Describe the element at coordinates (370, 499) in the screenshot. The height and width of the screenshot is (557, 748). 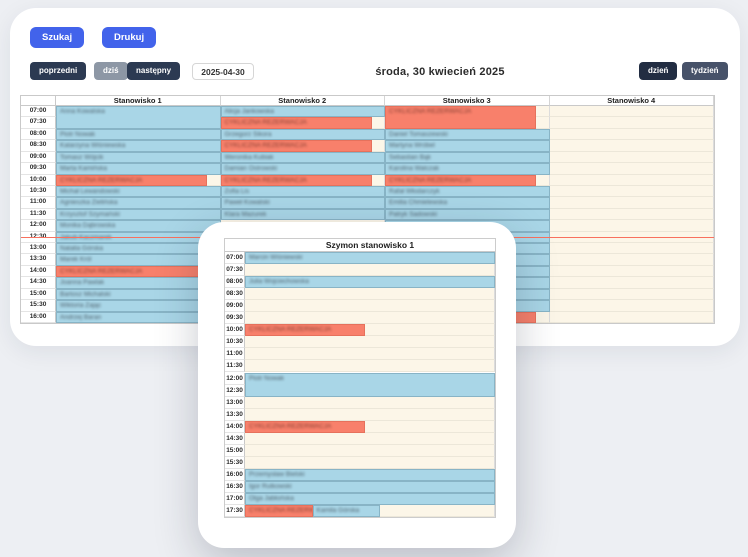
I see `booking-event: Olga Jabłońska` at that location.